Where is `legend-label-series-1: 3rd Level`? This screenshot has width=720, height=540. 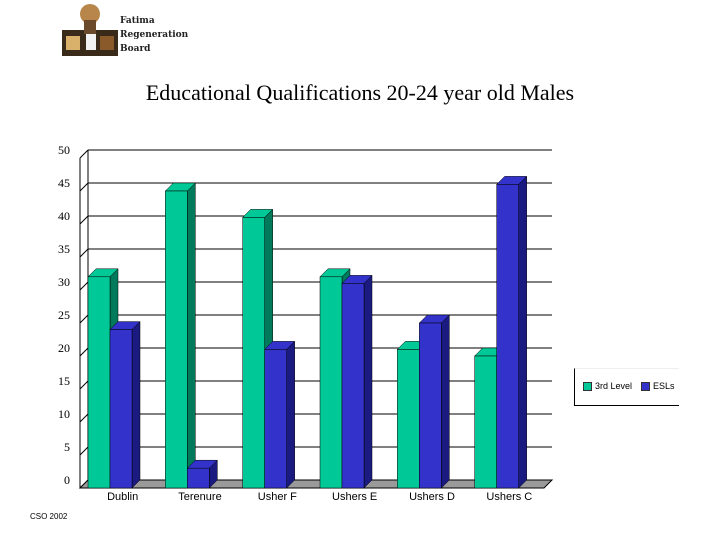 legend-label-series-1: 3rd Level is located at coordinates (614, 386).